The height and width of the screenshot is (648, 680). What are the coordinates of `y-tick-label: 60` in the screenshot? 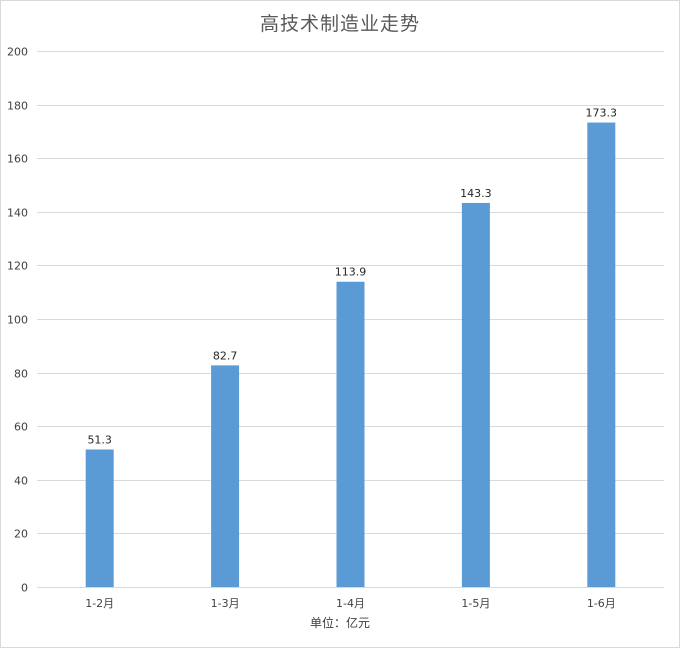 It's located at (21, 427).